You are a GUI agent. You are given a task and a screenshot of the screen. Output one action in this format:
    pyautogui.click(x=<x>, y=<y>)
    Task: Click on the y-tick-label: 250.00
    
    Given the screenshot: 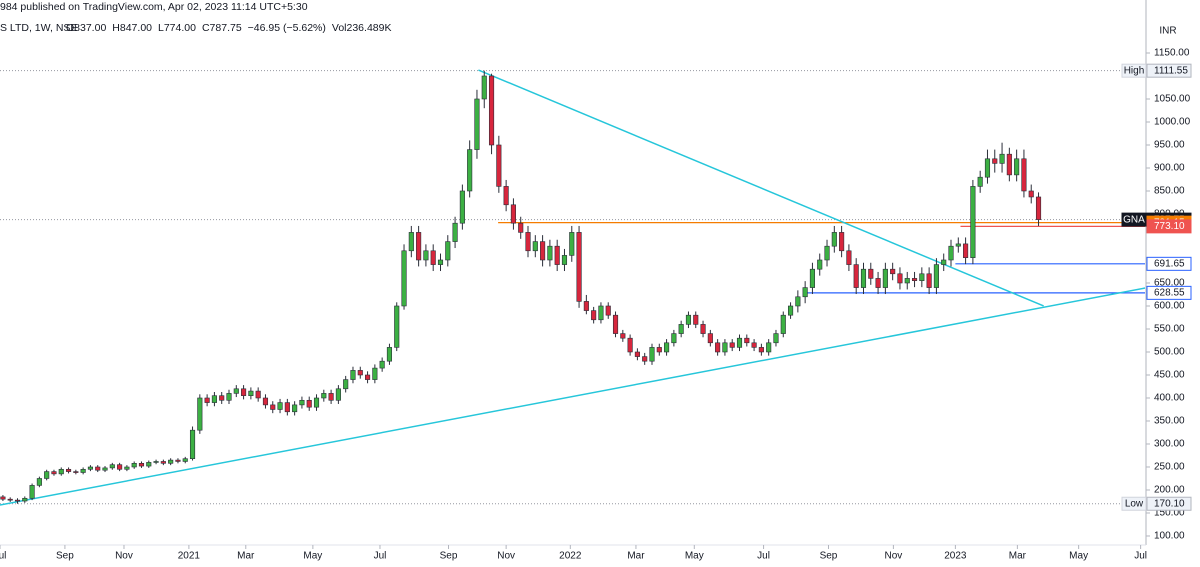 What is the action you would take?
    pyautogui.click(x=1169, y=467)
    